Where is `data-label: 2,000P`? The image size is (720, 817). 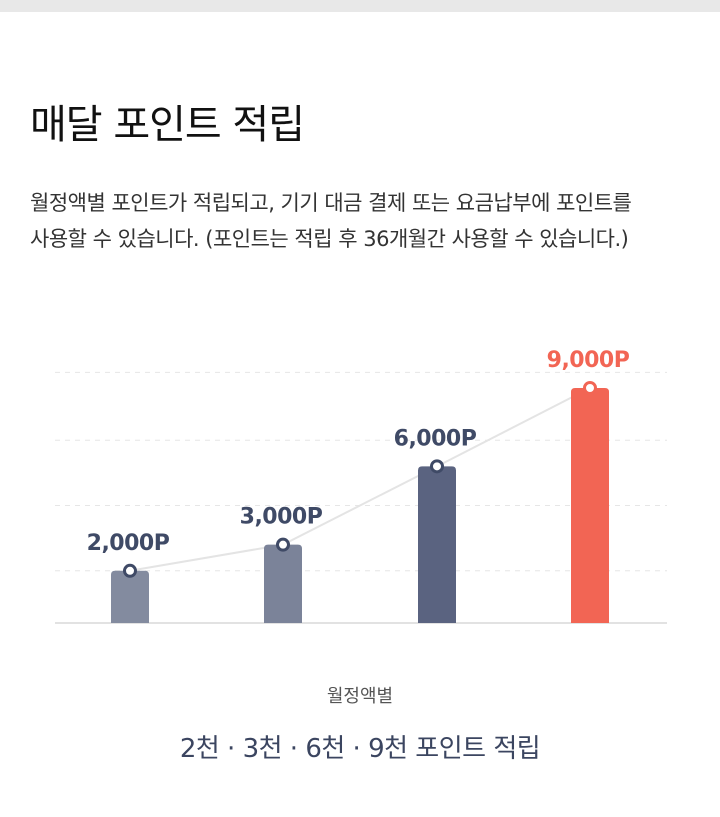
data-label: 2,000P is located at coordinates (128, 543).